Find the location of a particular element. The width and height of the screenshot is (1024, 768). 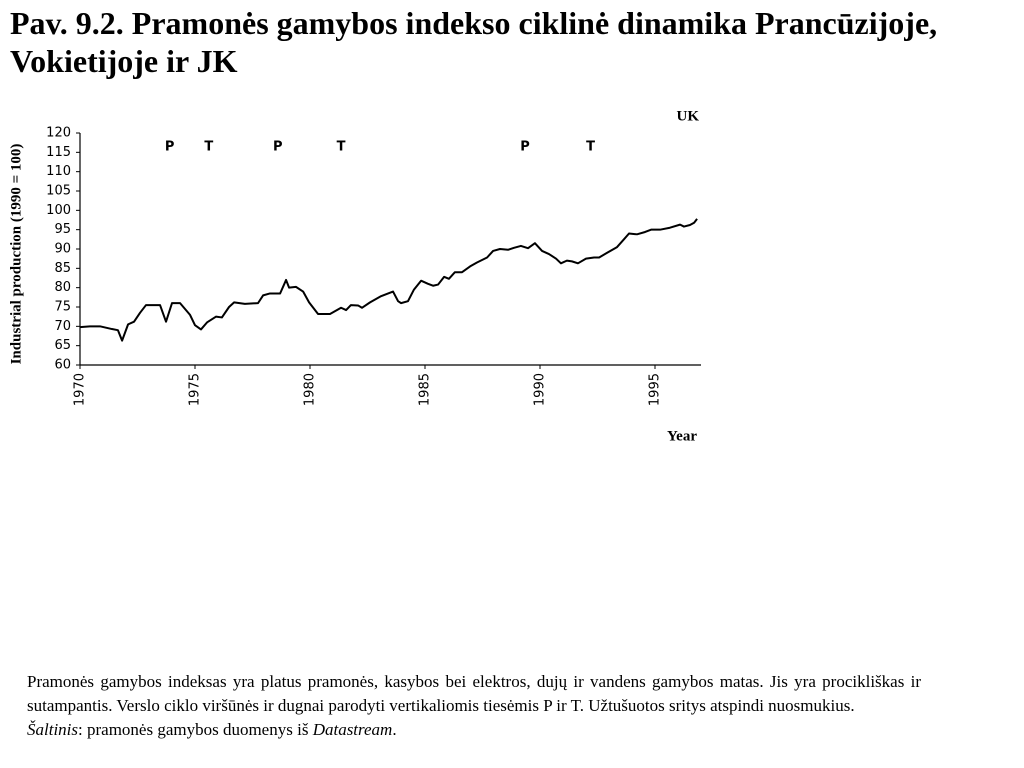

x-tick-label: 1970 is located at coordinates (80, 389).